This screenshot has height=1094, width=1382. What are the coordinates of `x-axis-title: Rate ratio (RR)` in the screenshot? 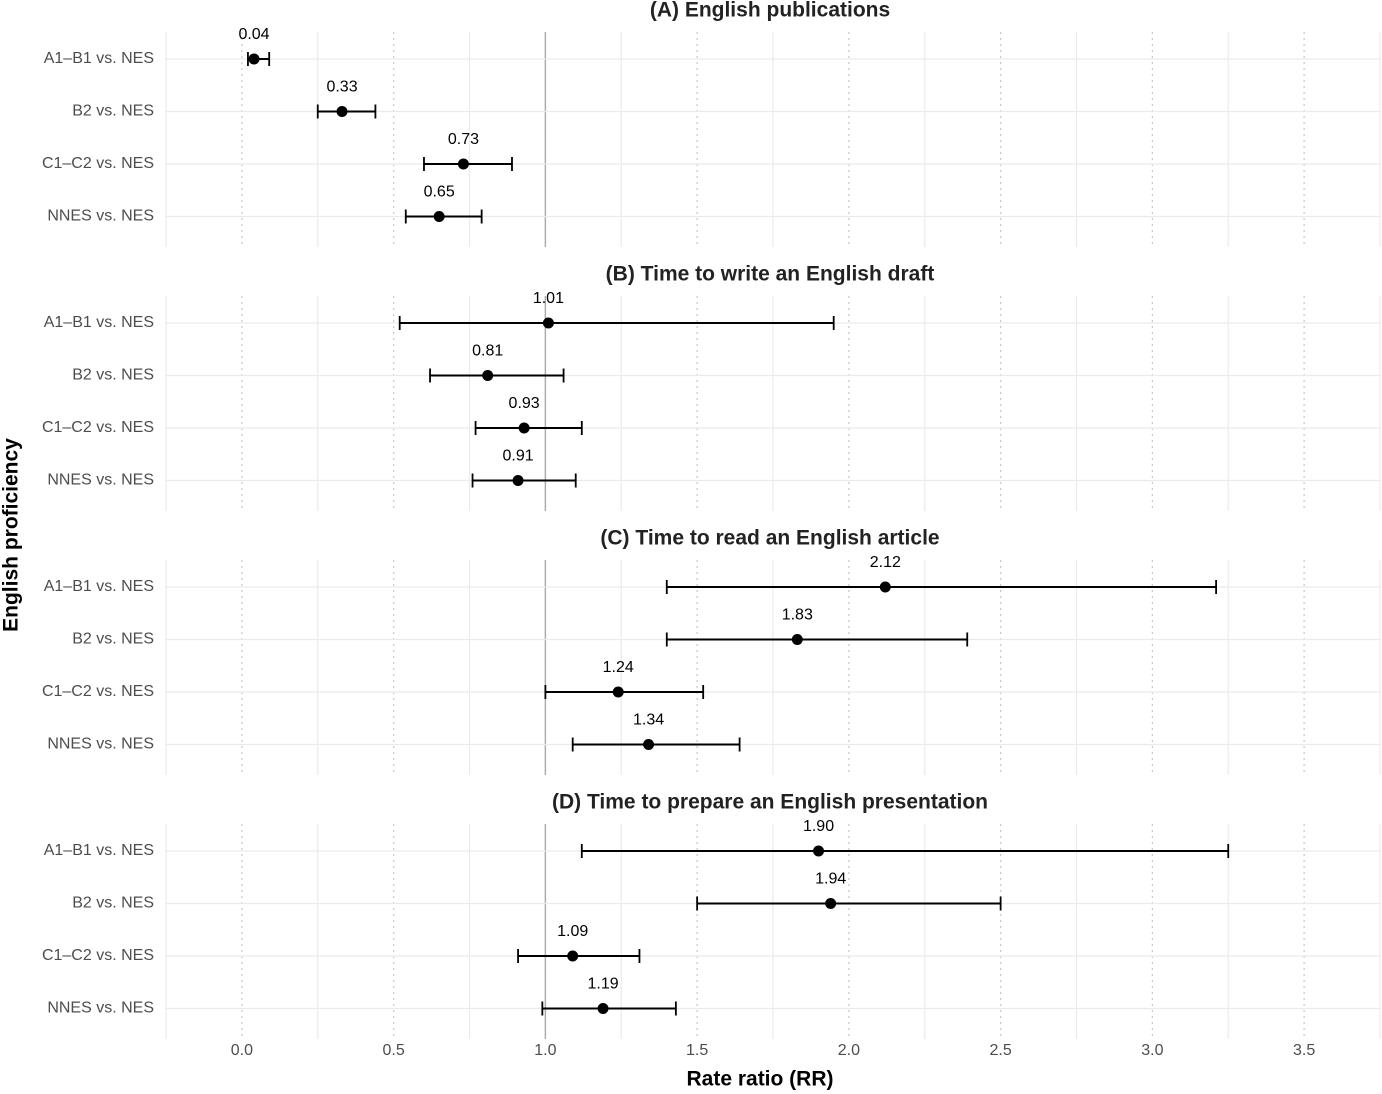 It's located at (759, 1079).